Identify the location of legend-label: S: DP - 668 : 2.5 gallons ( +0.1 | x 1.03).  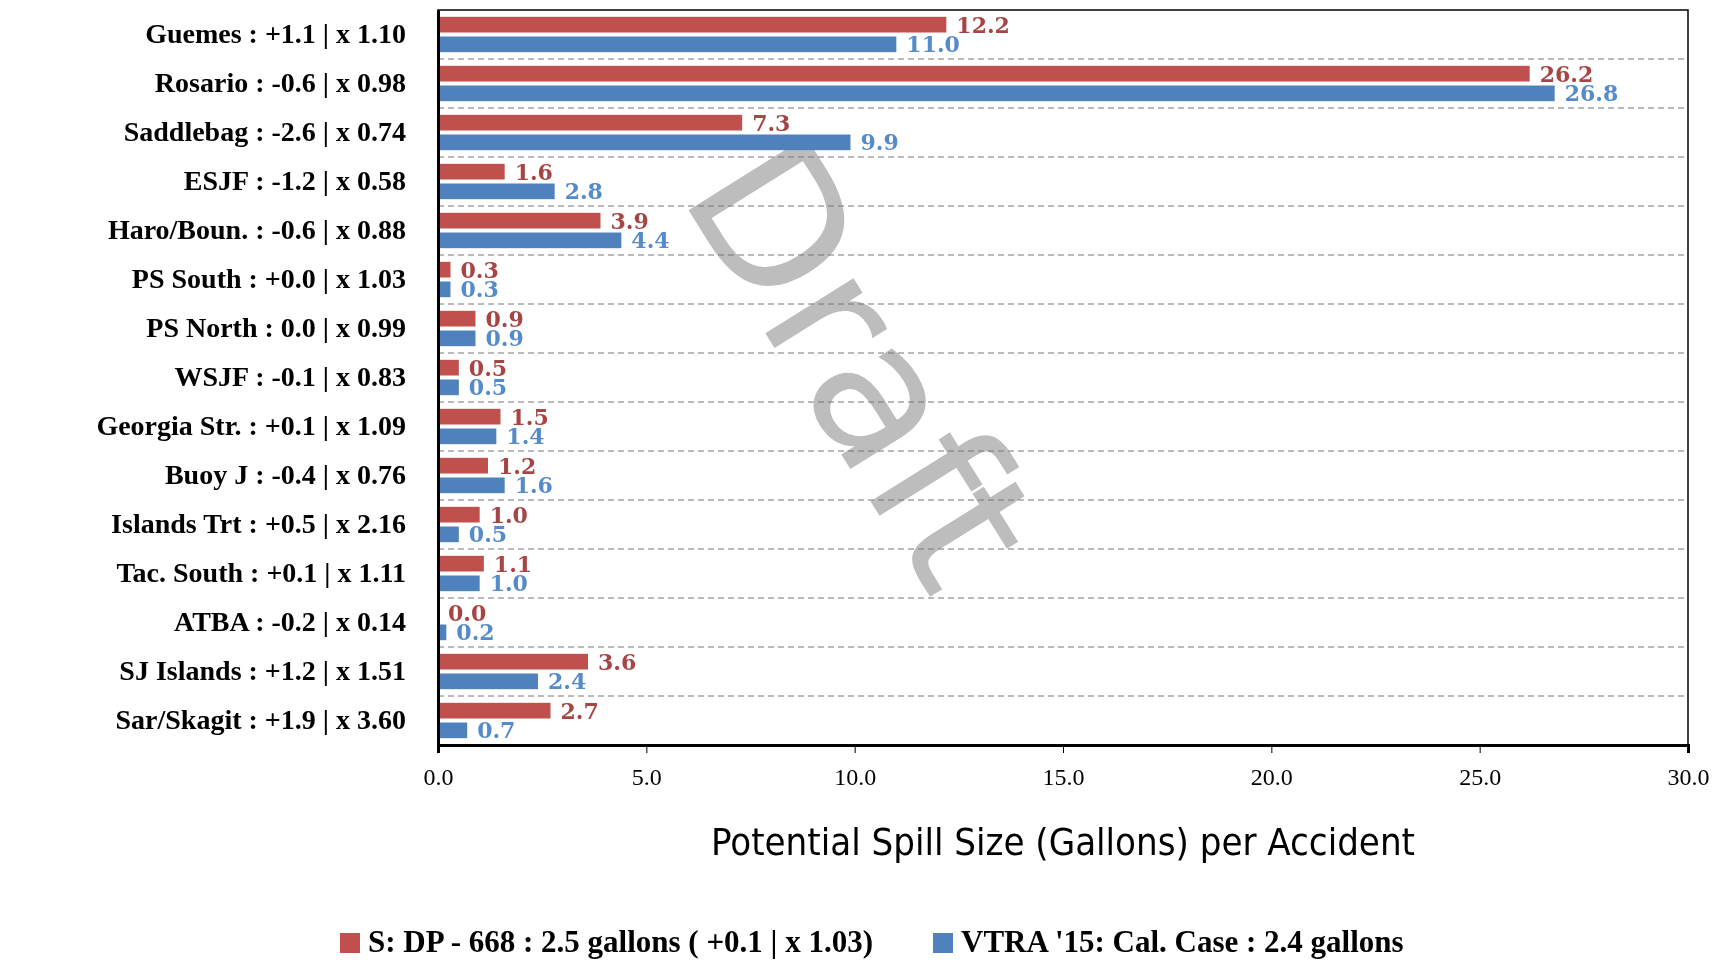
(620, 941).